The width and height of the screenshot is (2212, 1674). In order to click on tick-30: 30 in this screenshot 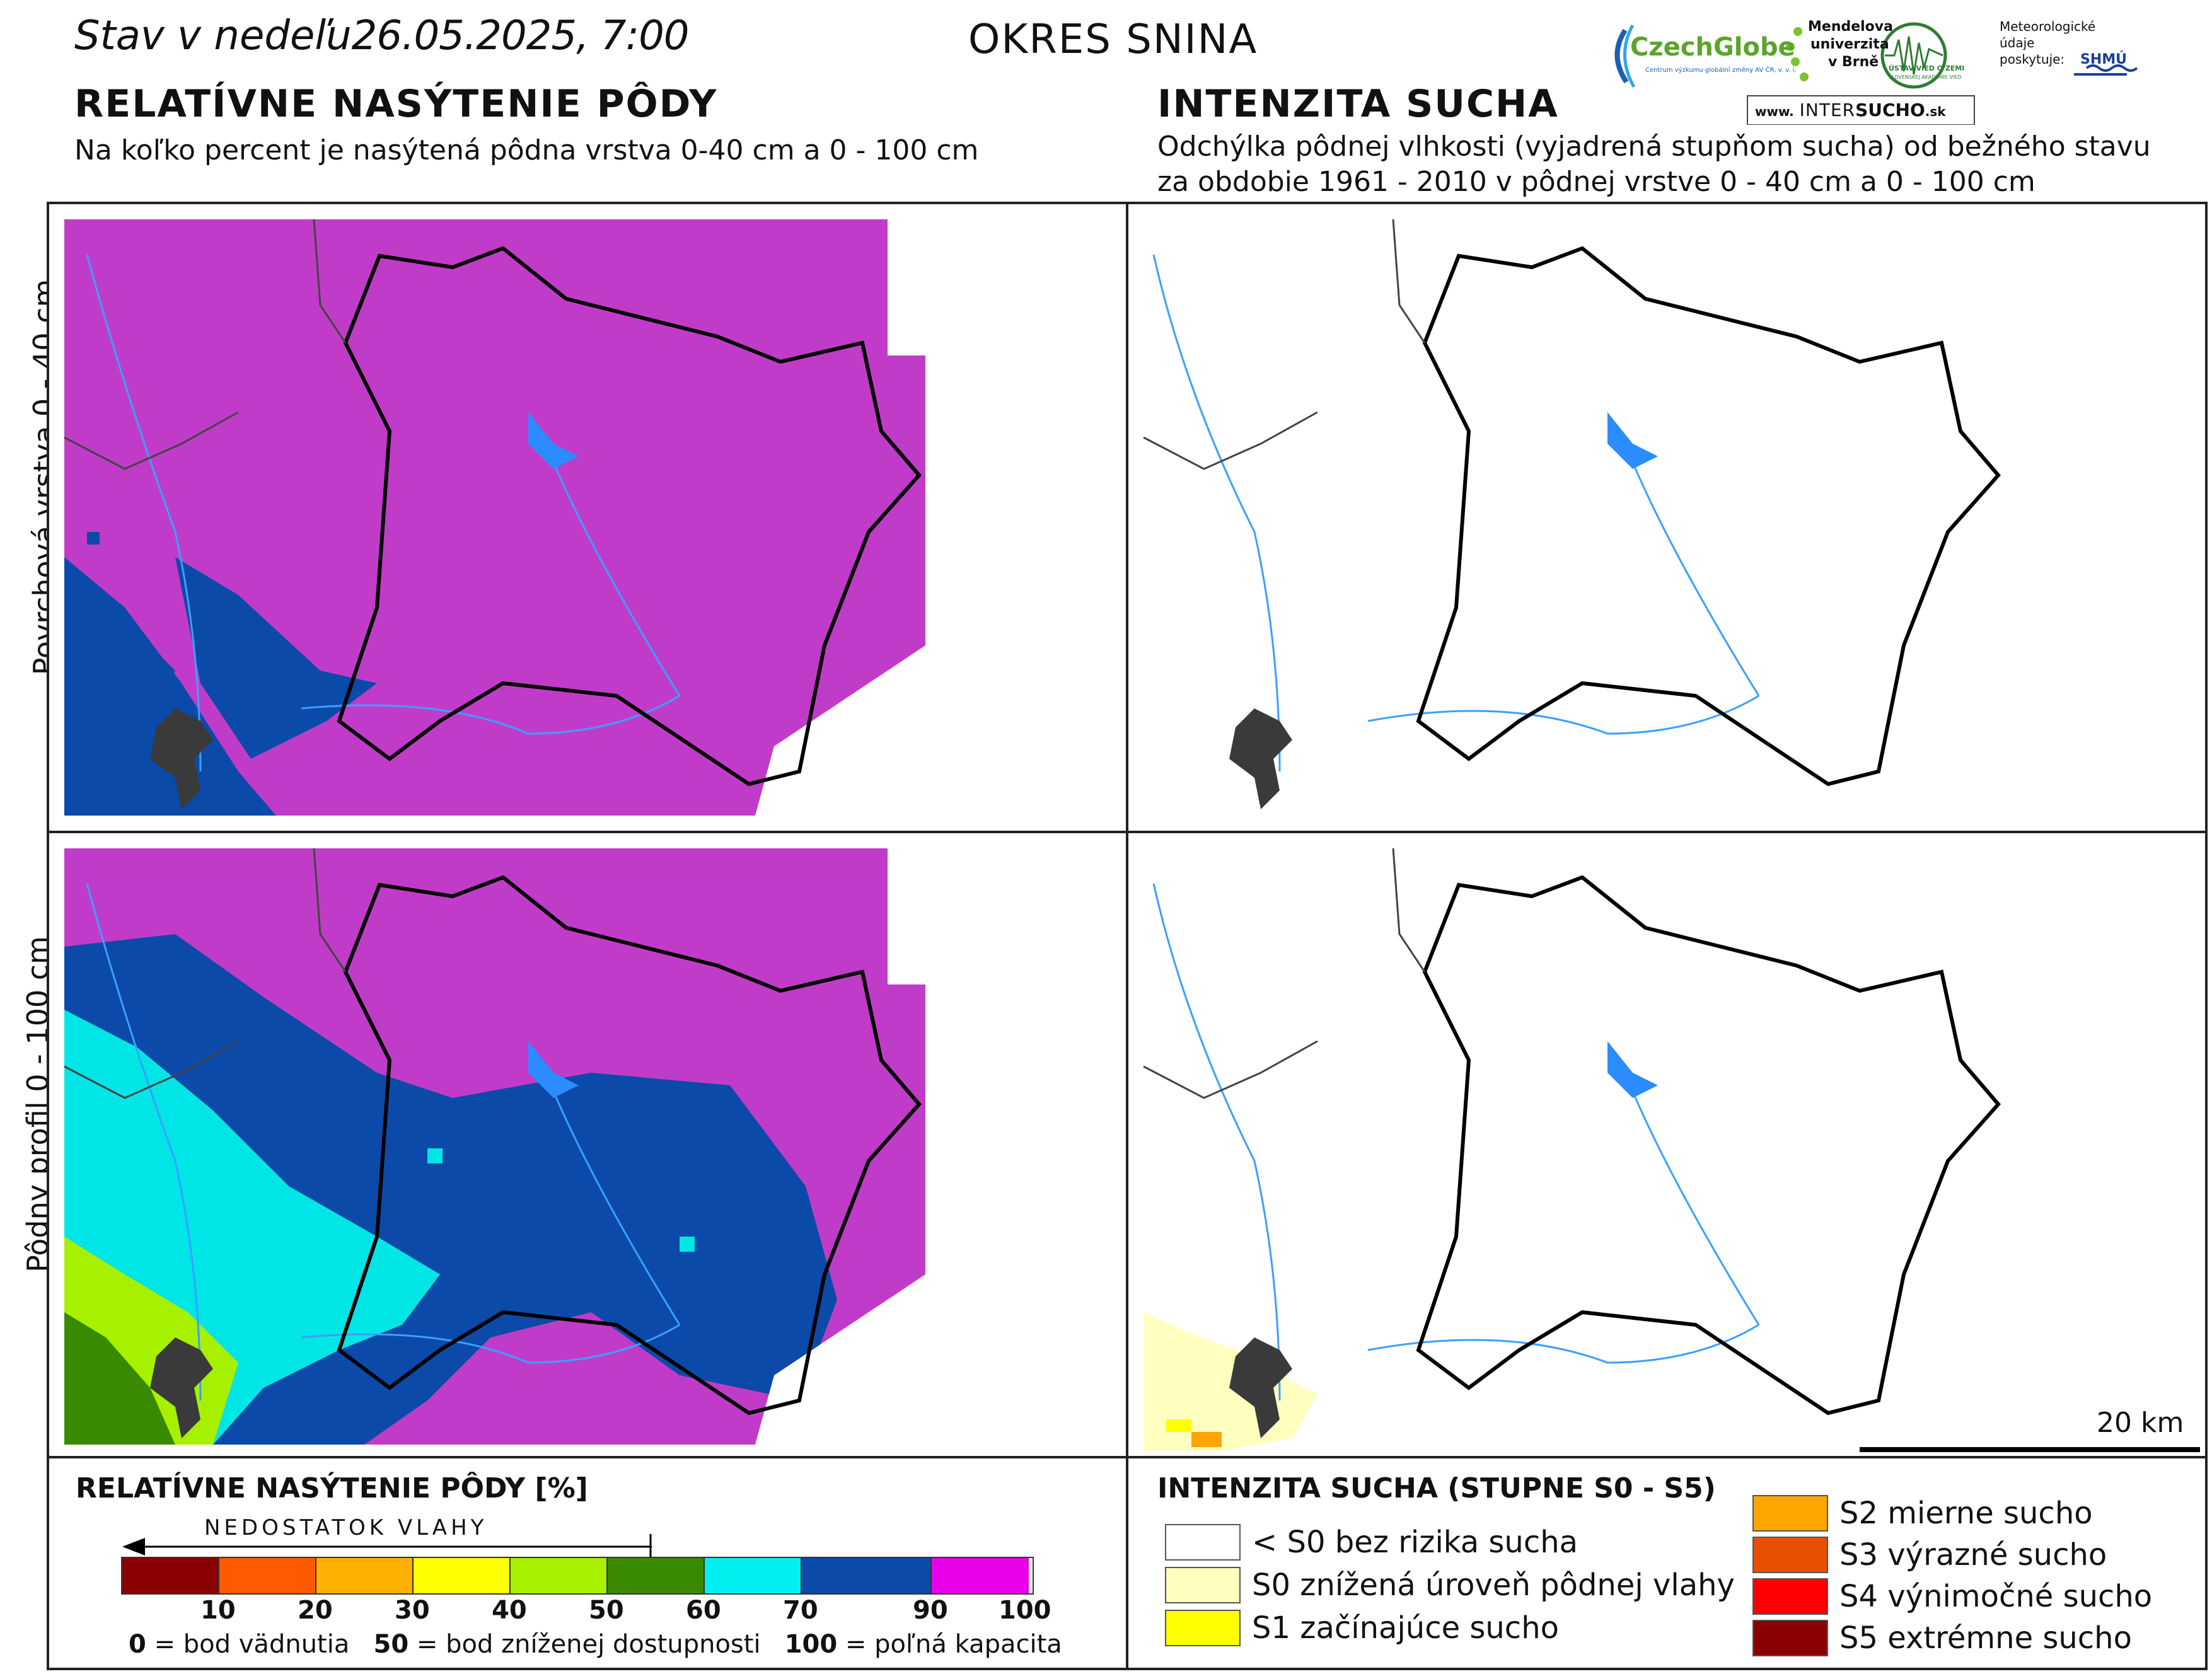, I will do `click(412, 1610)`.